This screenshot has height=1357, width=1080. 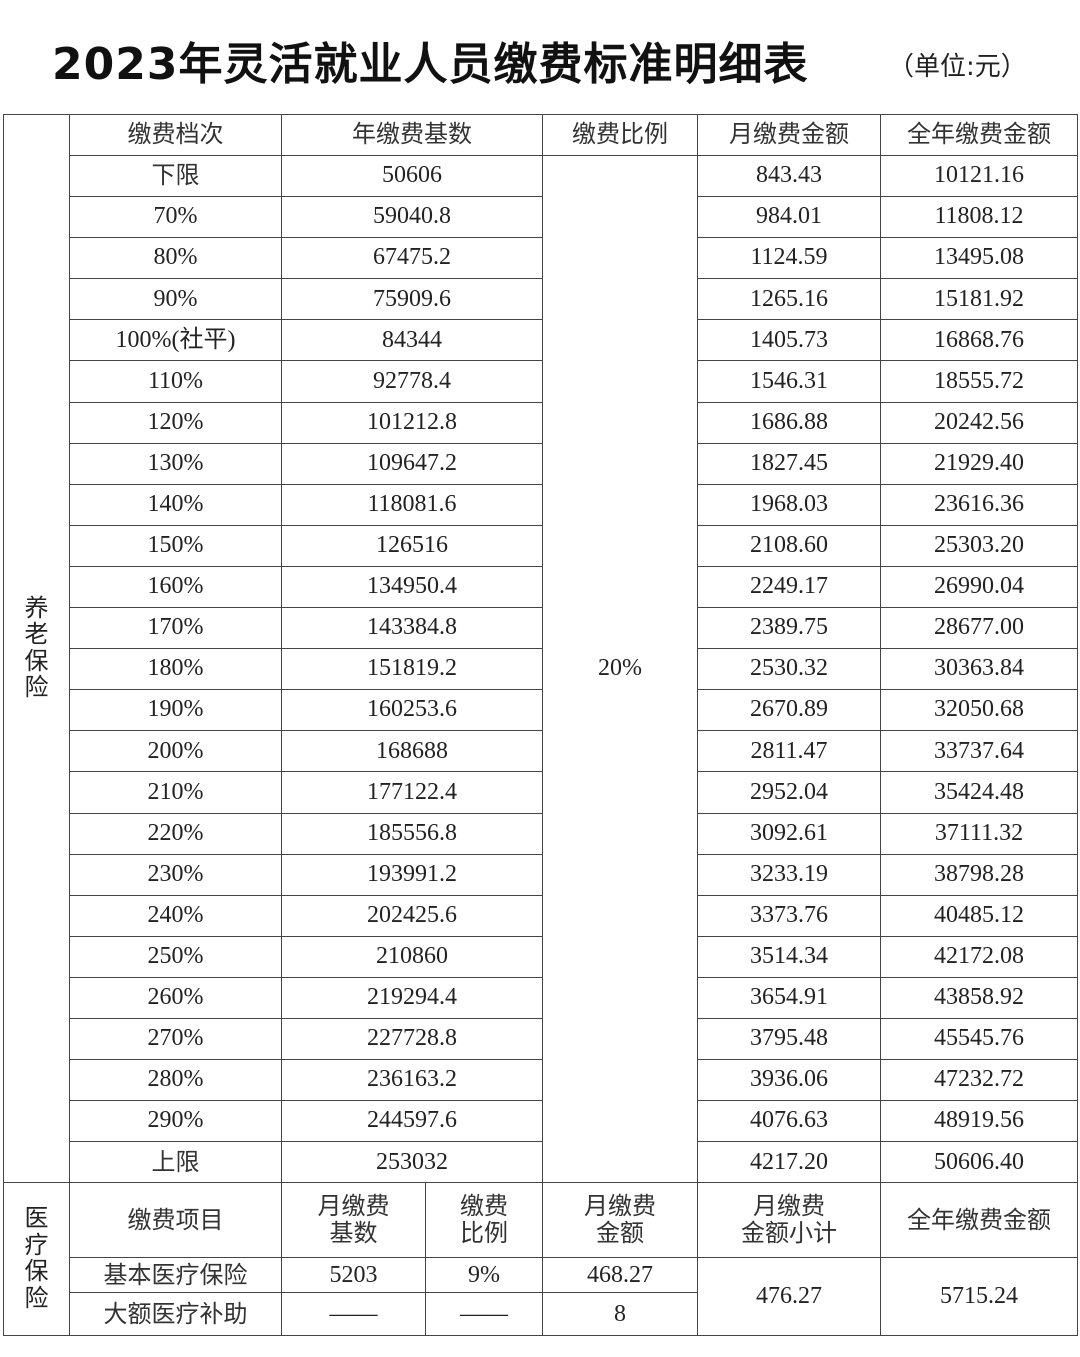 I want to click on page-title: 2023年灵活就业人员缴费标准明细表, so click(x=430, y=64).